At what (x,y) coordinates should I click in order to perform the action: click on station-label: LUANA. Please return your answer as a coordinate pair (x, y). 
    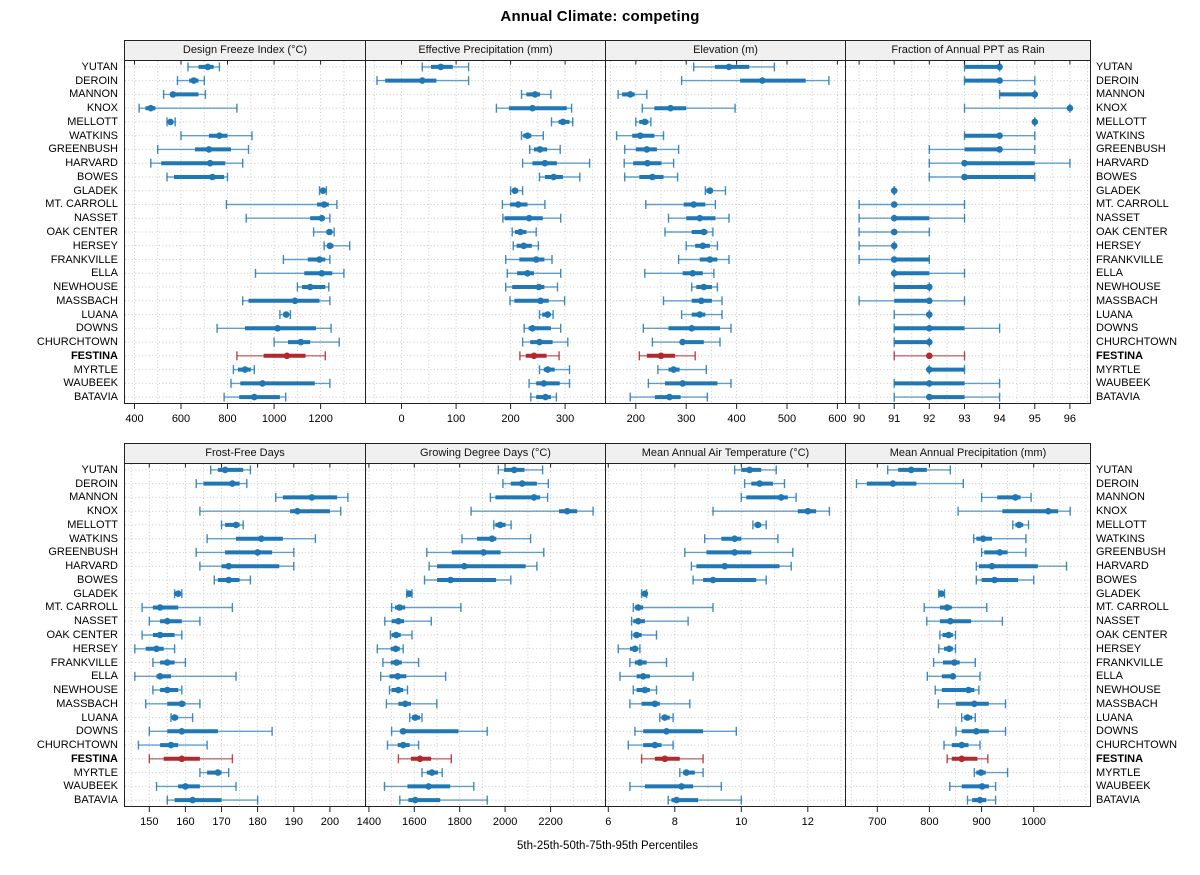
    Looking at the image, I should click on (99, 717).